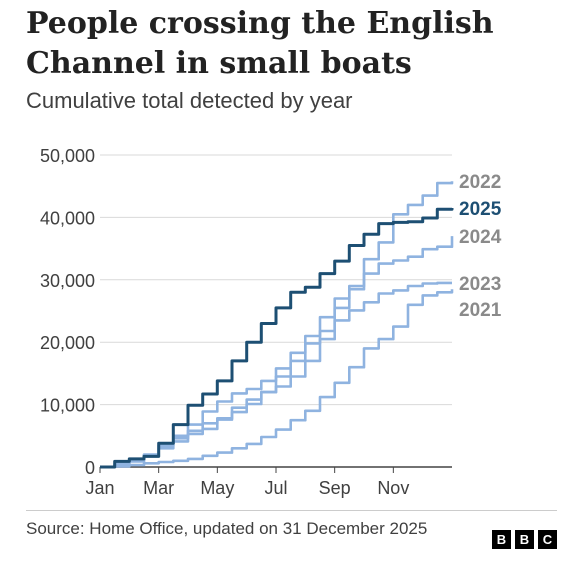  What do you see at coordinates (158, 488) in the screenshot?
I see `x-tick-label: Mar` at bounding box center [158, 488].